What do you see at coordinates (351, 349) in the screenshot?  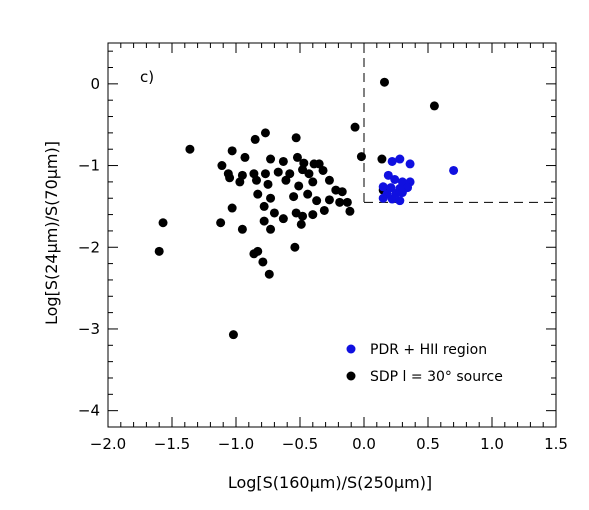 I see `legend-marker-pdr` at bounding box center [351, 349].